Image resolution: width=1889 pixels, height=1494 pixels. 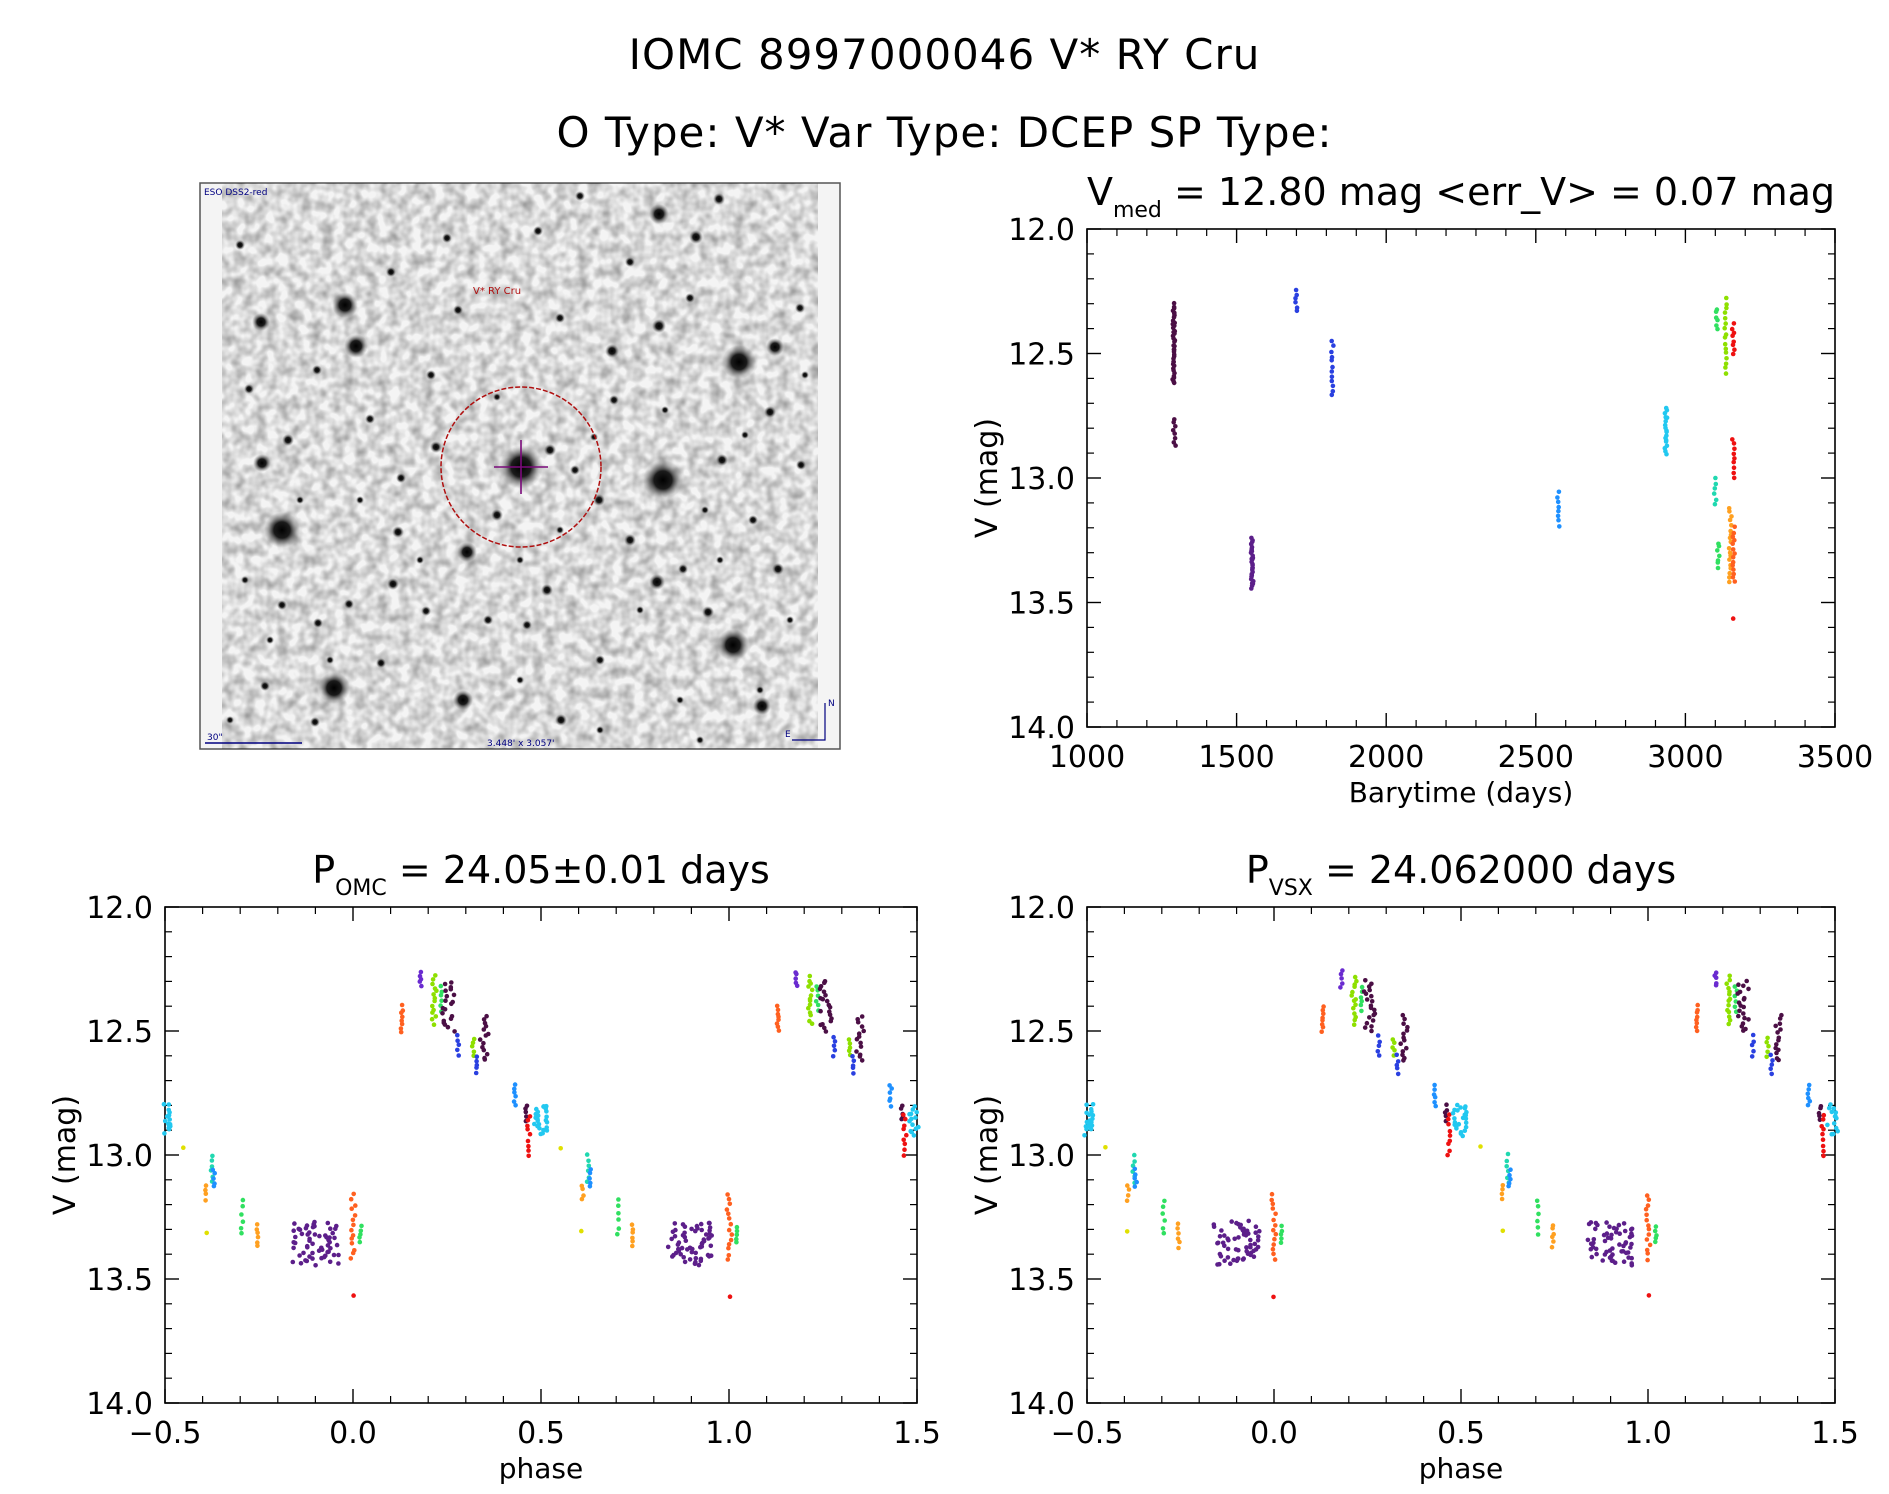 What do you see at coordinates (119, 1280) in the screenshot?
I see `y-tick-label: 13.5` at bounding box center [119, 1280].